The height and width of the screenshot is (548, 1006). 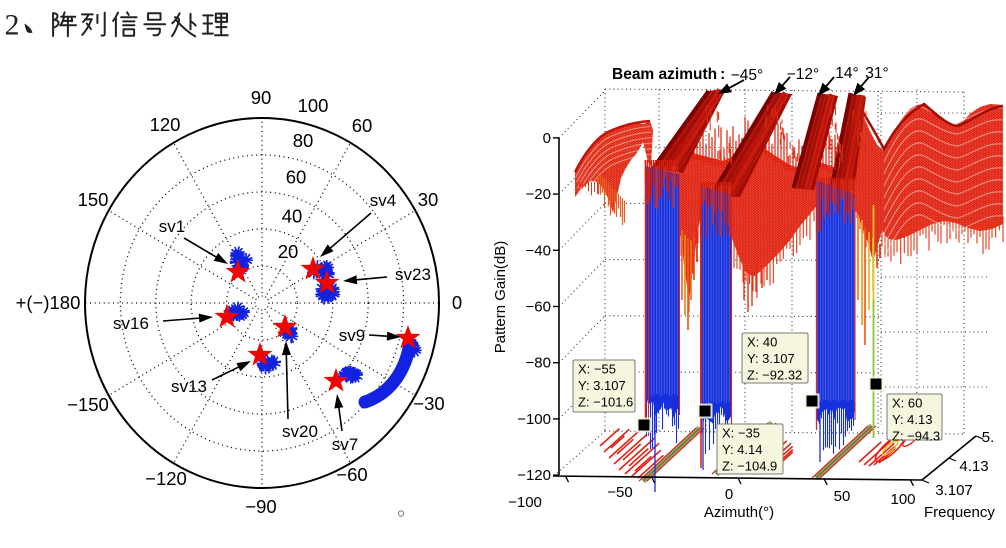 What do you see at coordinates (48, 302) in the screenshot?
I see `svg-text: +(−)180` at bounding box center [48, 302].